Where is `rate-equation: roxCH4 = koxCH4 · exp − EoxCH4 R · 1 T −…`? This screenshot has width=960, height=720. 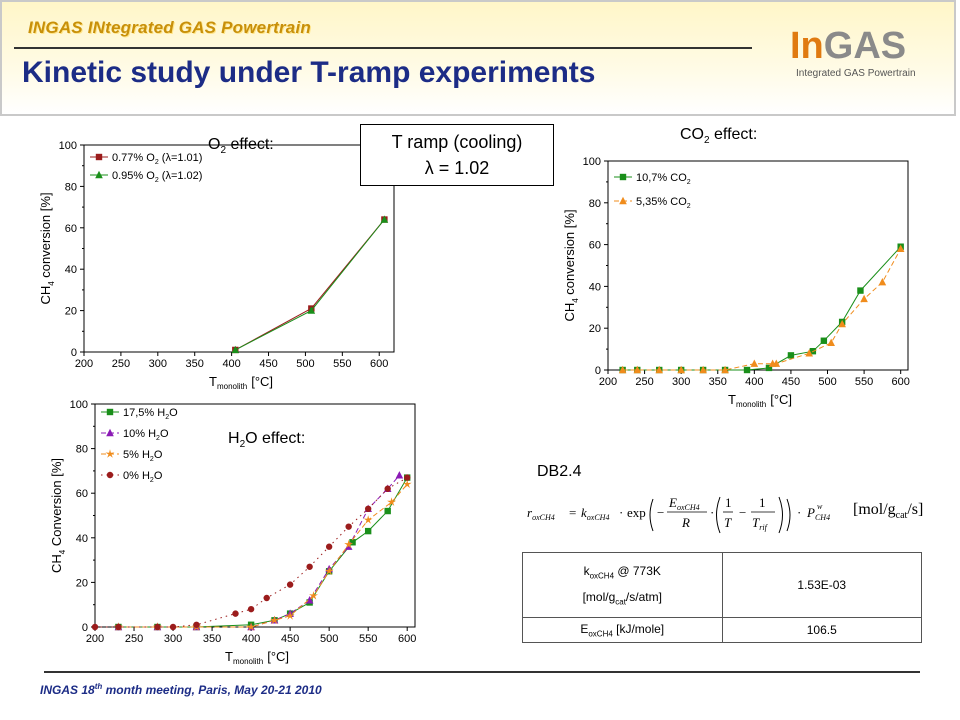 rate-equation: roxCH4 = koxCH4 · exp − EoxCH4 R · 1 T −… is located at coordinates (737, 512).